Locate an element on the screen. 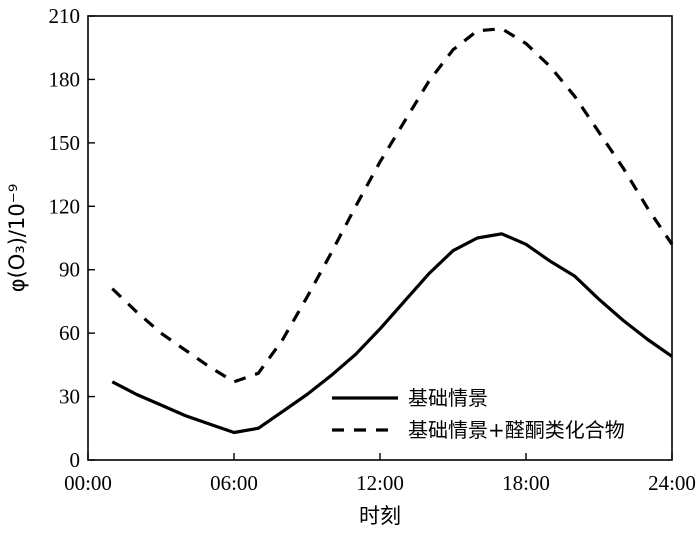 This screenshot has height=533, width=700. y-tick-label: 210 is located at coordinates (65, 16).